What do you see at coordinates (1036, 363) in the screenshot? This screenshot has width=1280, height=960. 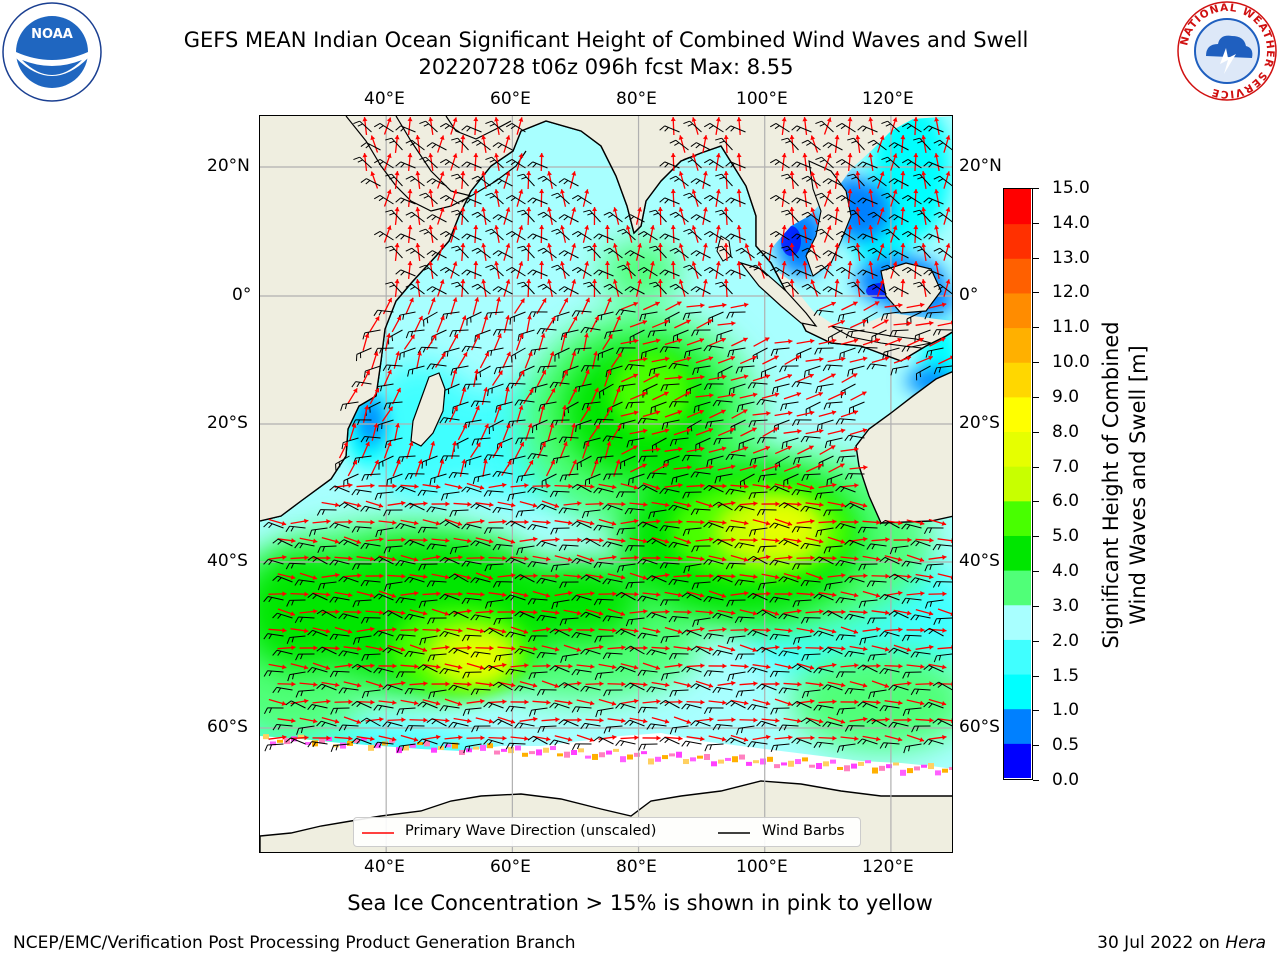 I see `colorbar-tick-mark` at bounding box center [1036, 363].